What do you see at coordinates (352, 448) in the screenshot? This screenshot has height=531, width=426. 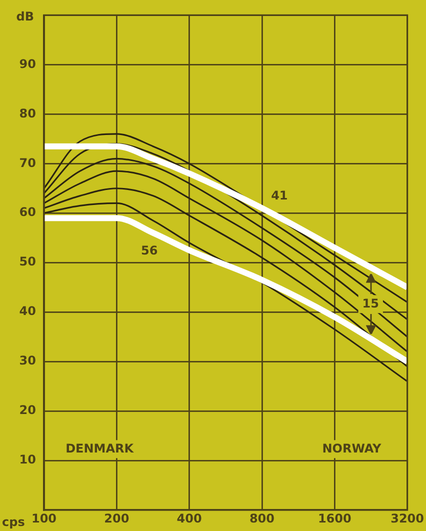 I see `annotation: NORWAY` at bounding box center [352, 448].